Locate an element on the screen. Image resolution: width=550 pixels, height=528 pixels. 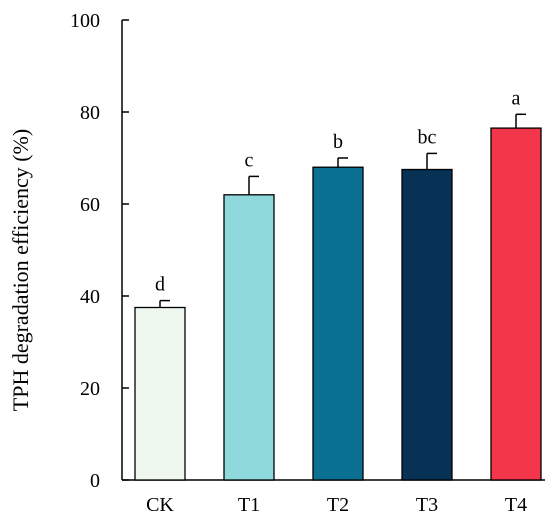
x-tick-label-t3: T3 is located at coordinates (427, 505).